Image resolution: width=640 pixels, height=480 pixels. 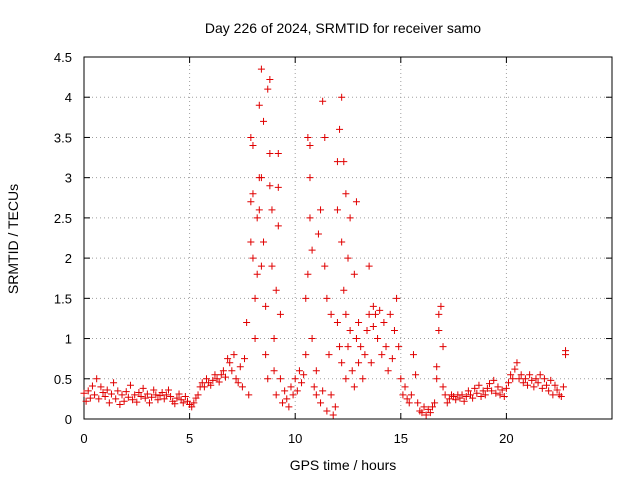 I want to click on y-tick-label: 4.5, so click(x=63, y=57).